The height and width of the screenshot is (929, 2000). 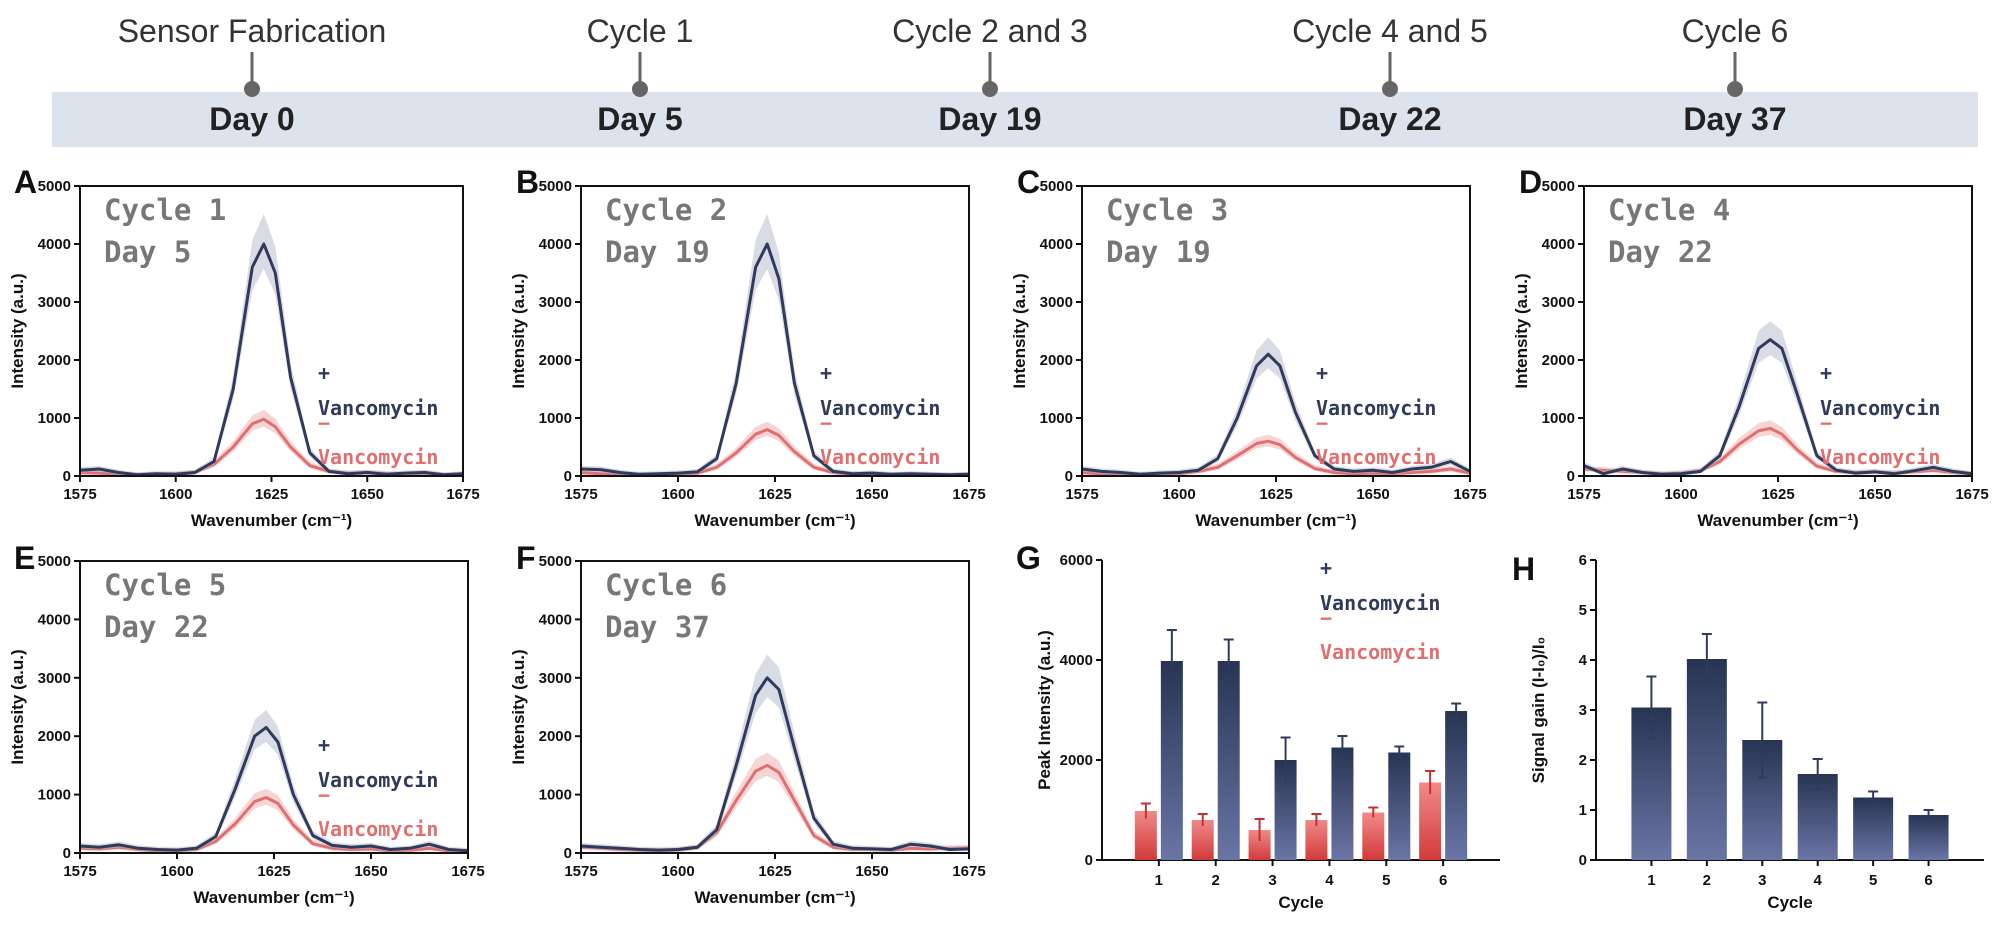 I want to click on timeline-event: Cycle 4 and 5 Day 22, so click(x=1390, y=75).